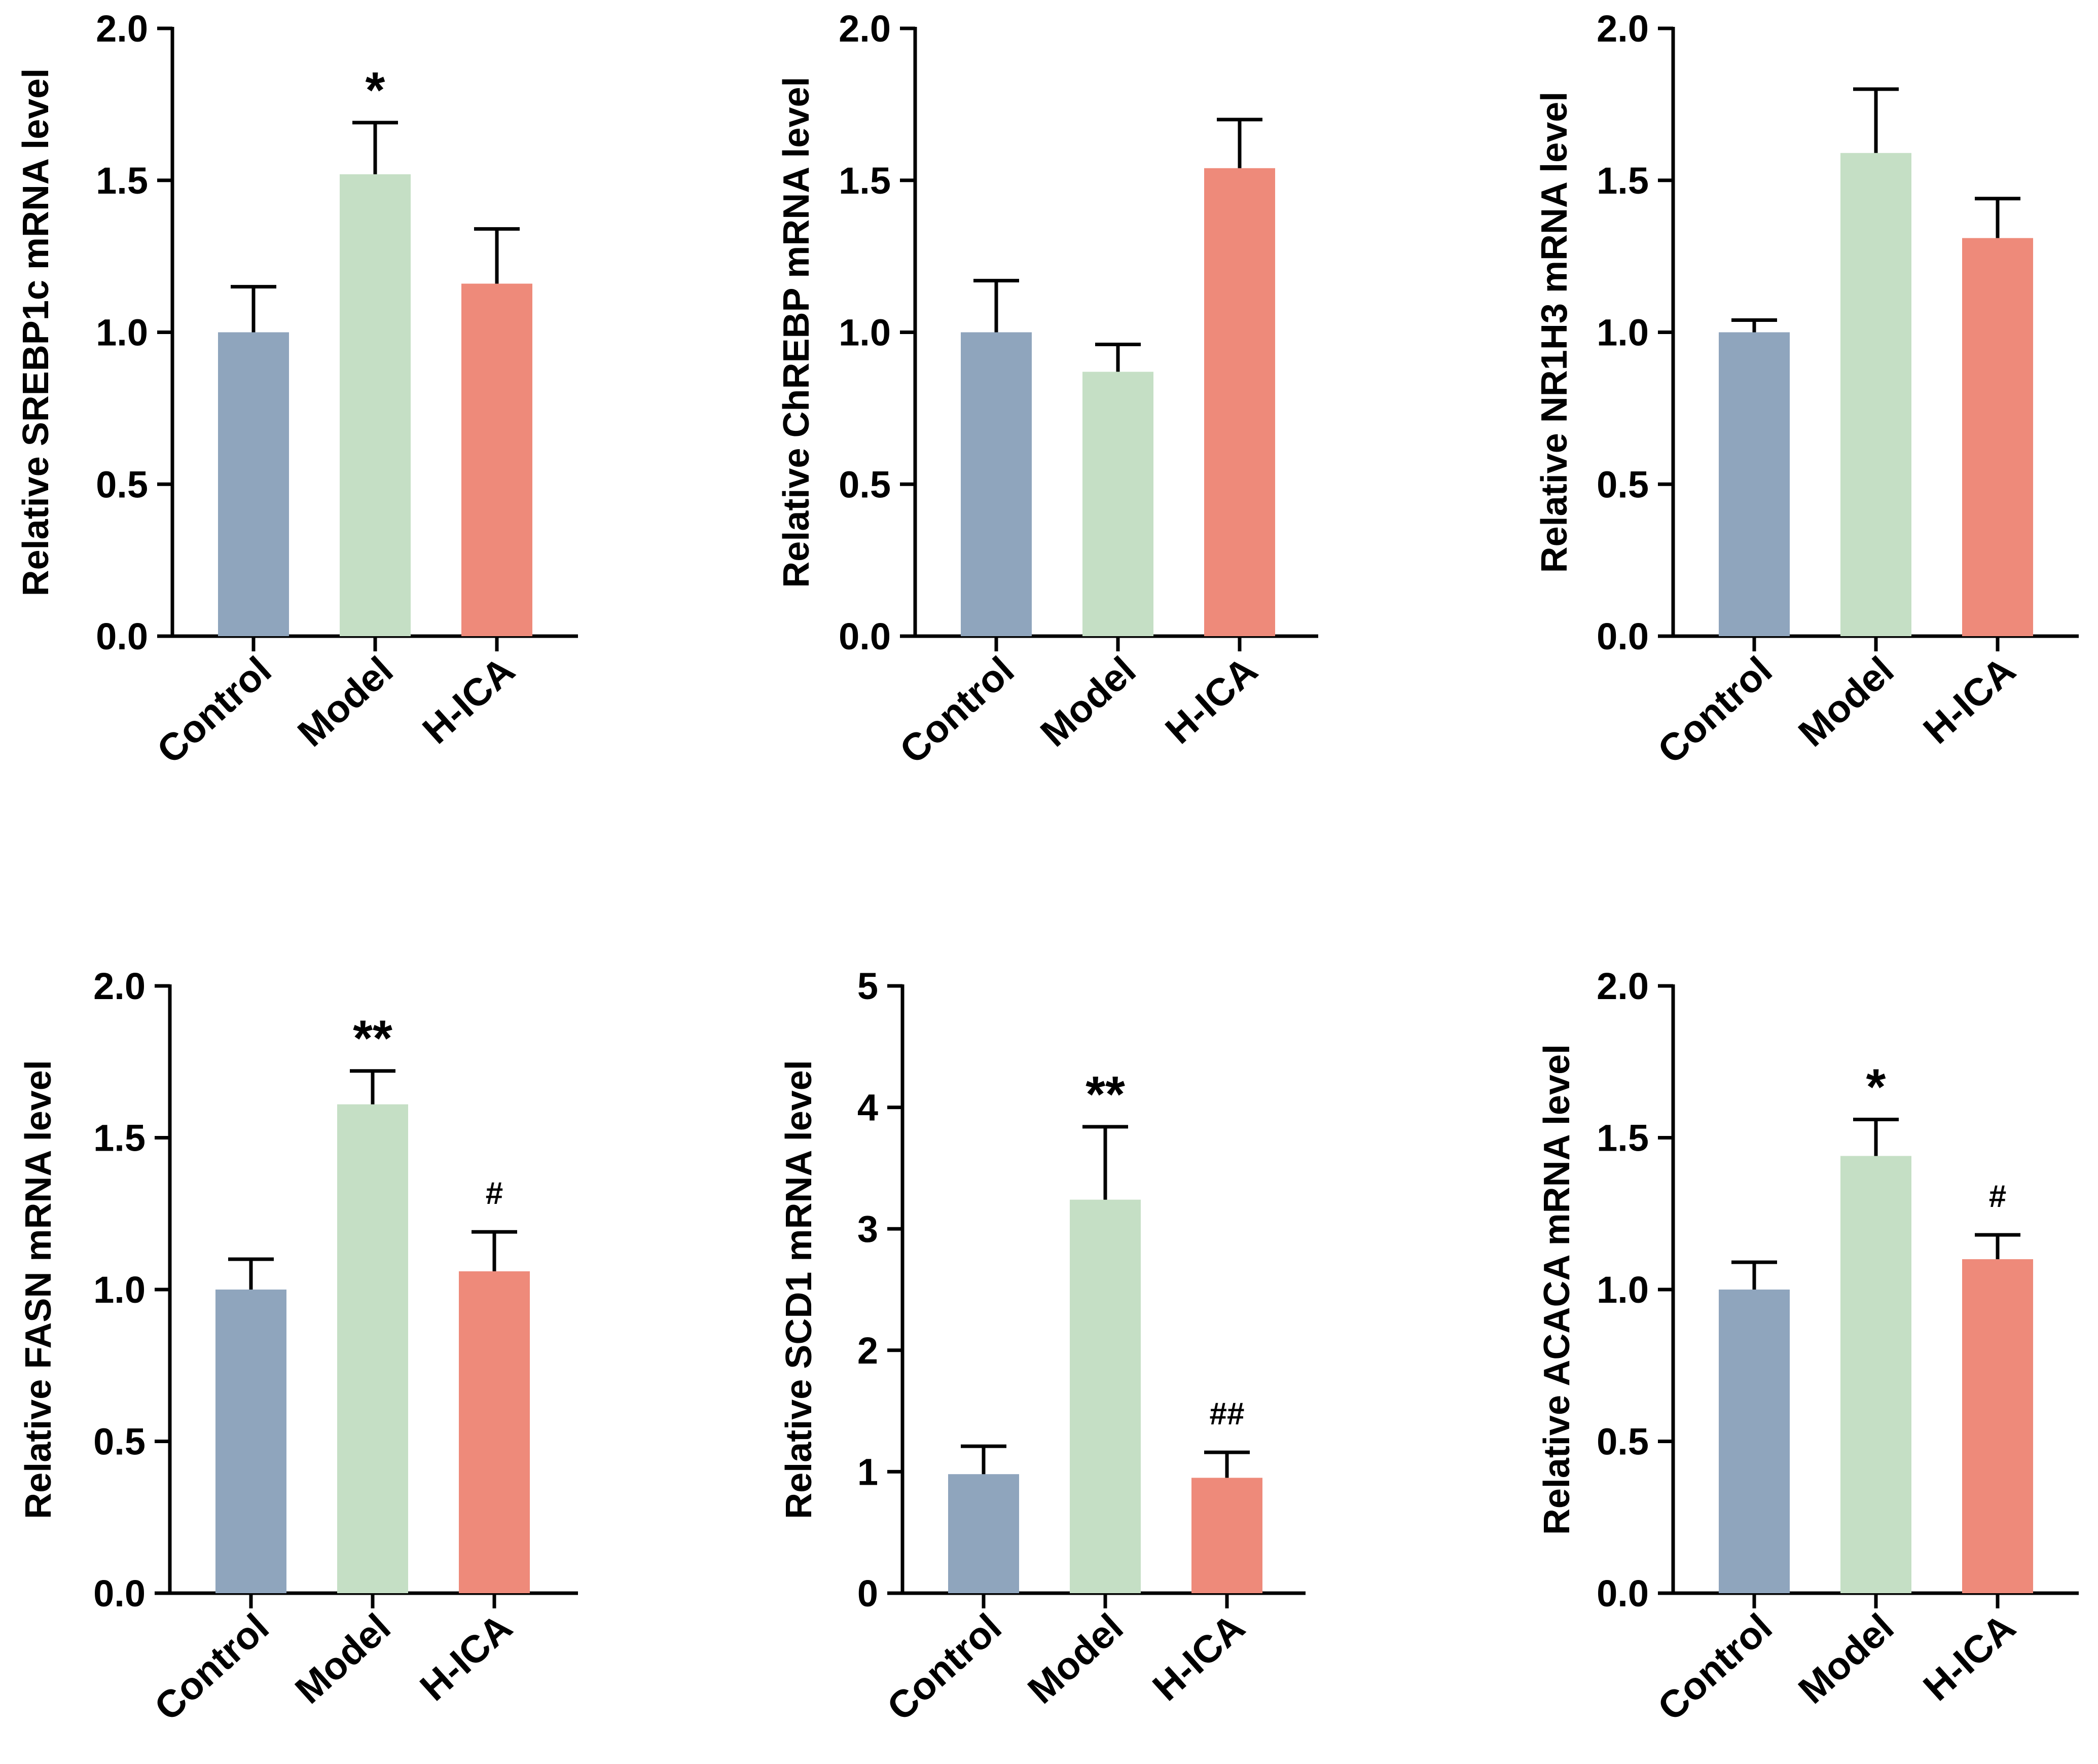  What do you see at coordinates (867, 1229) in the screenshot?
I see `y-tick-label: 3` at bounding box center [867, 1229].